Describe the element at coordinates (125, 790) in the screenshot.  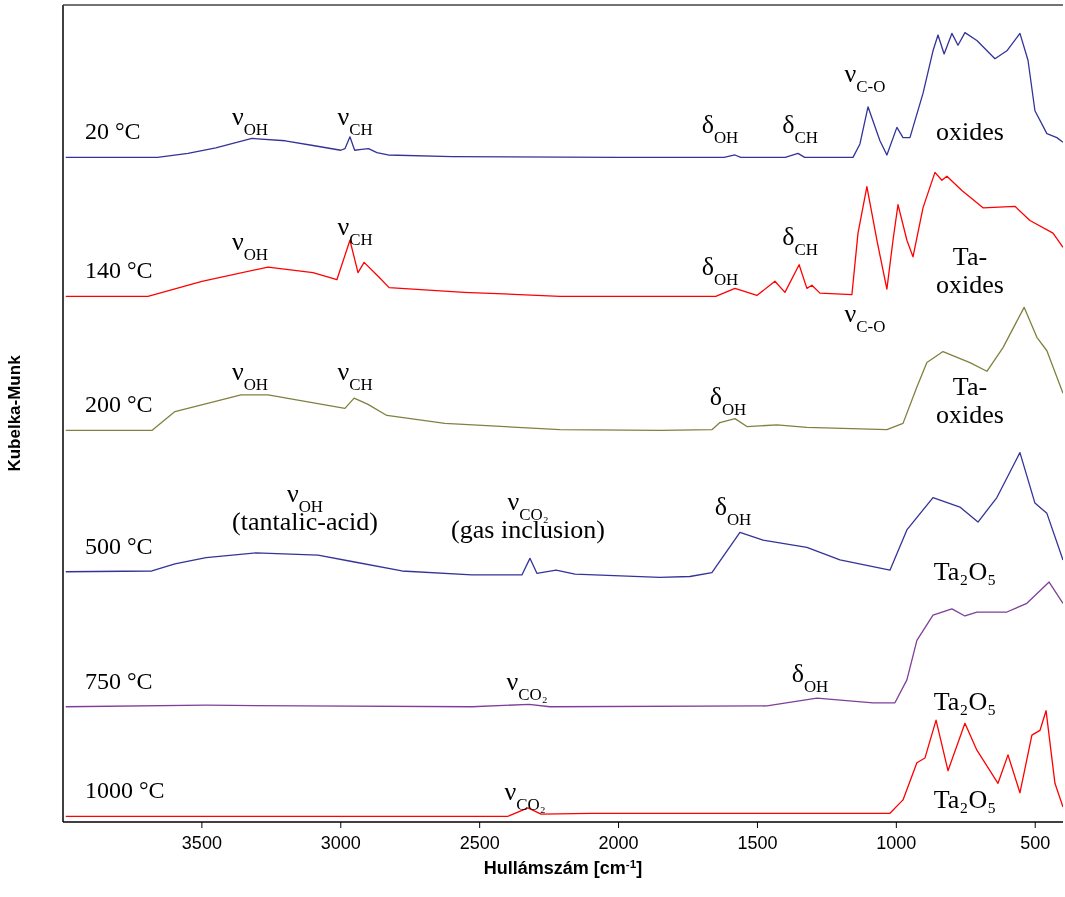
I see `series-label: 1000 °C` at that location.